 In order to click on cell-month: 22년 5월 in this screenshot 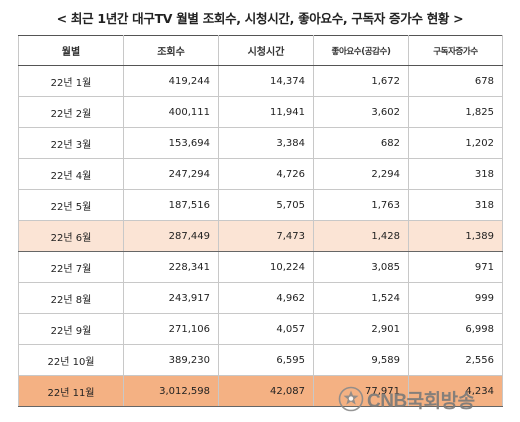, I will do `click(71, 205)`.